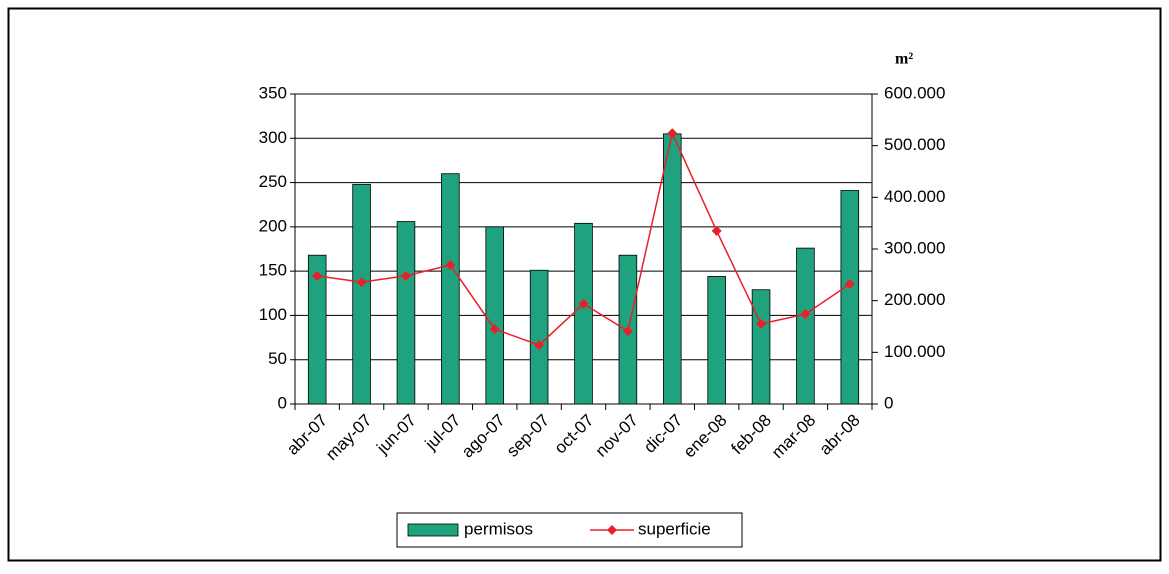 Image resolution: width=1169 pixels, height=574 pixels. I want to click on y-tick-label: 100, so click(273, 314).